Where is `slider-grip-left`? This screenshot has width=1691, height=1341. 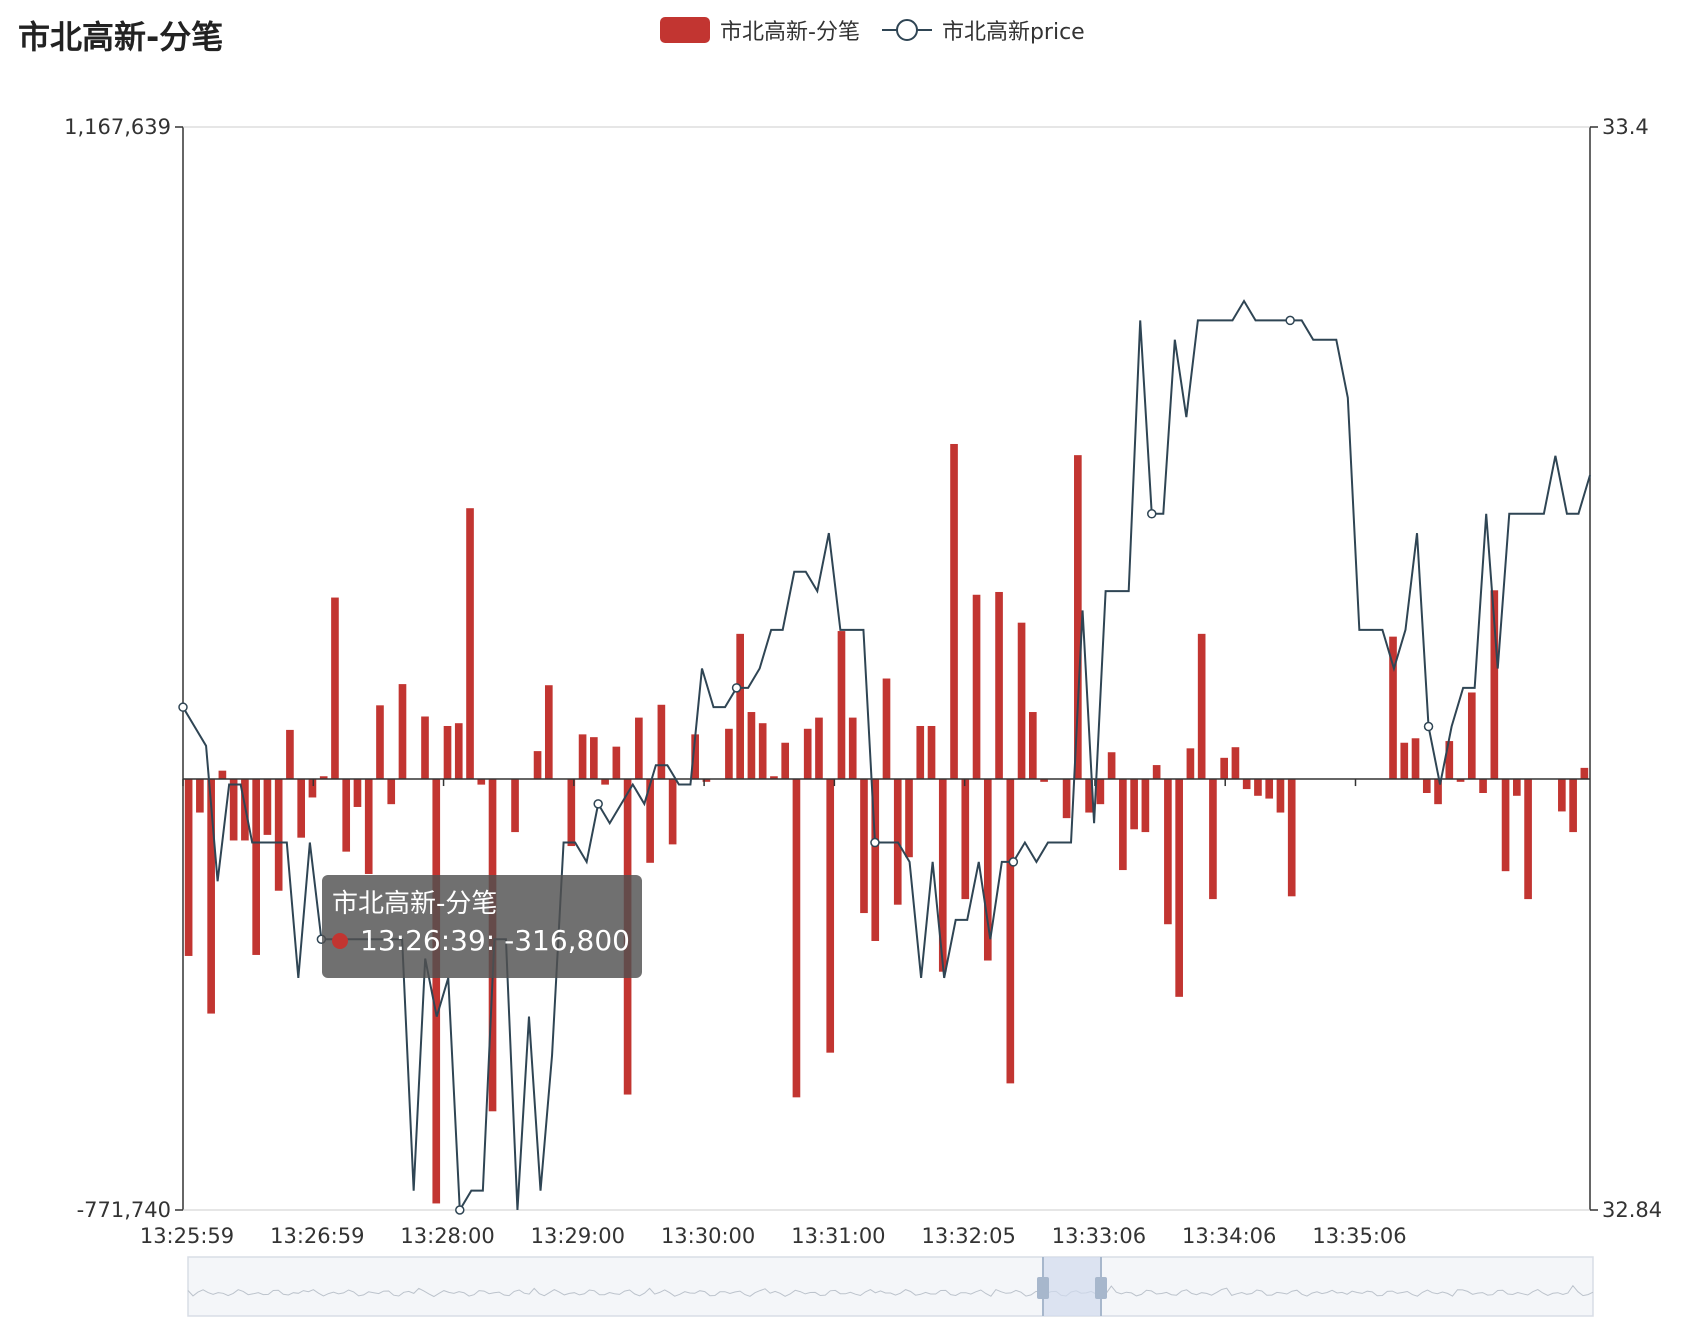
slider-grip-left is located at coordinates (1043, 1288).